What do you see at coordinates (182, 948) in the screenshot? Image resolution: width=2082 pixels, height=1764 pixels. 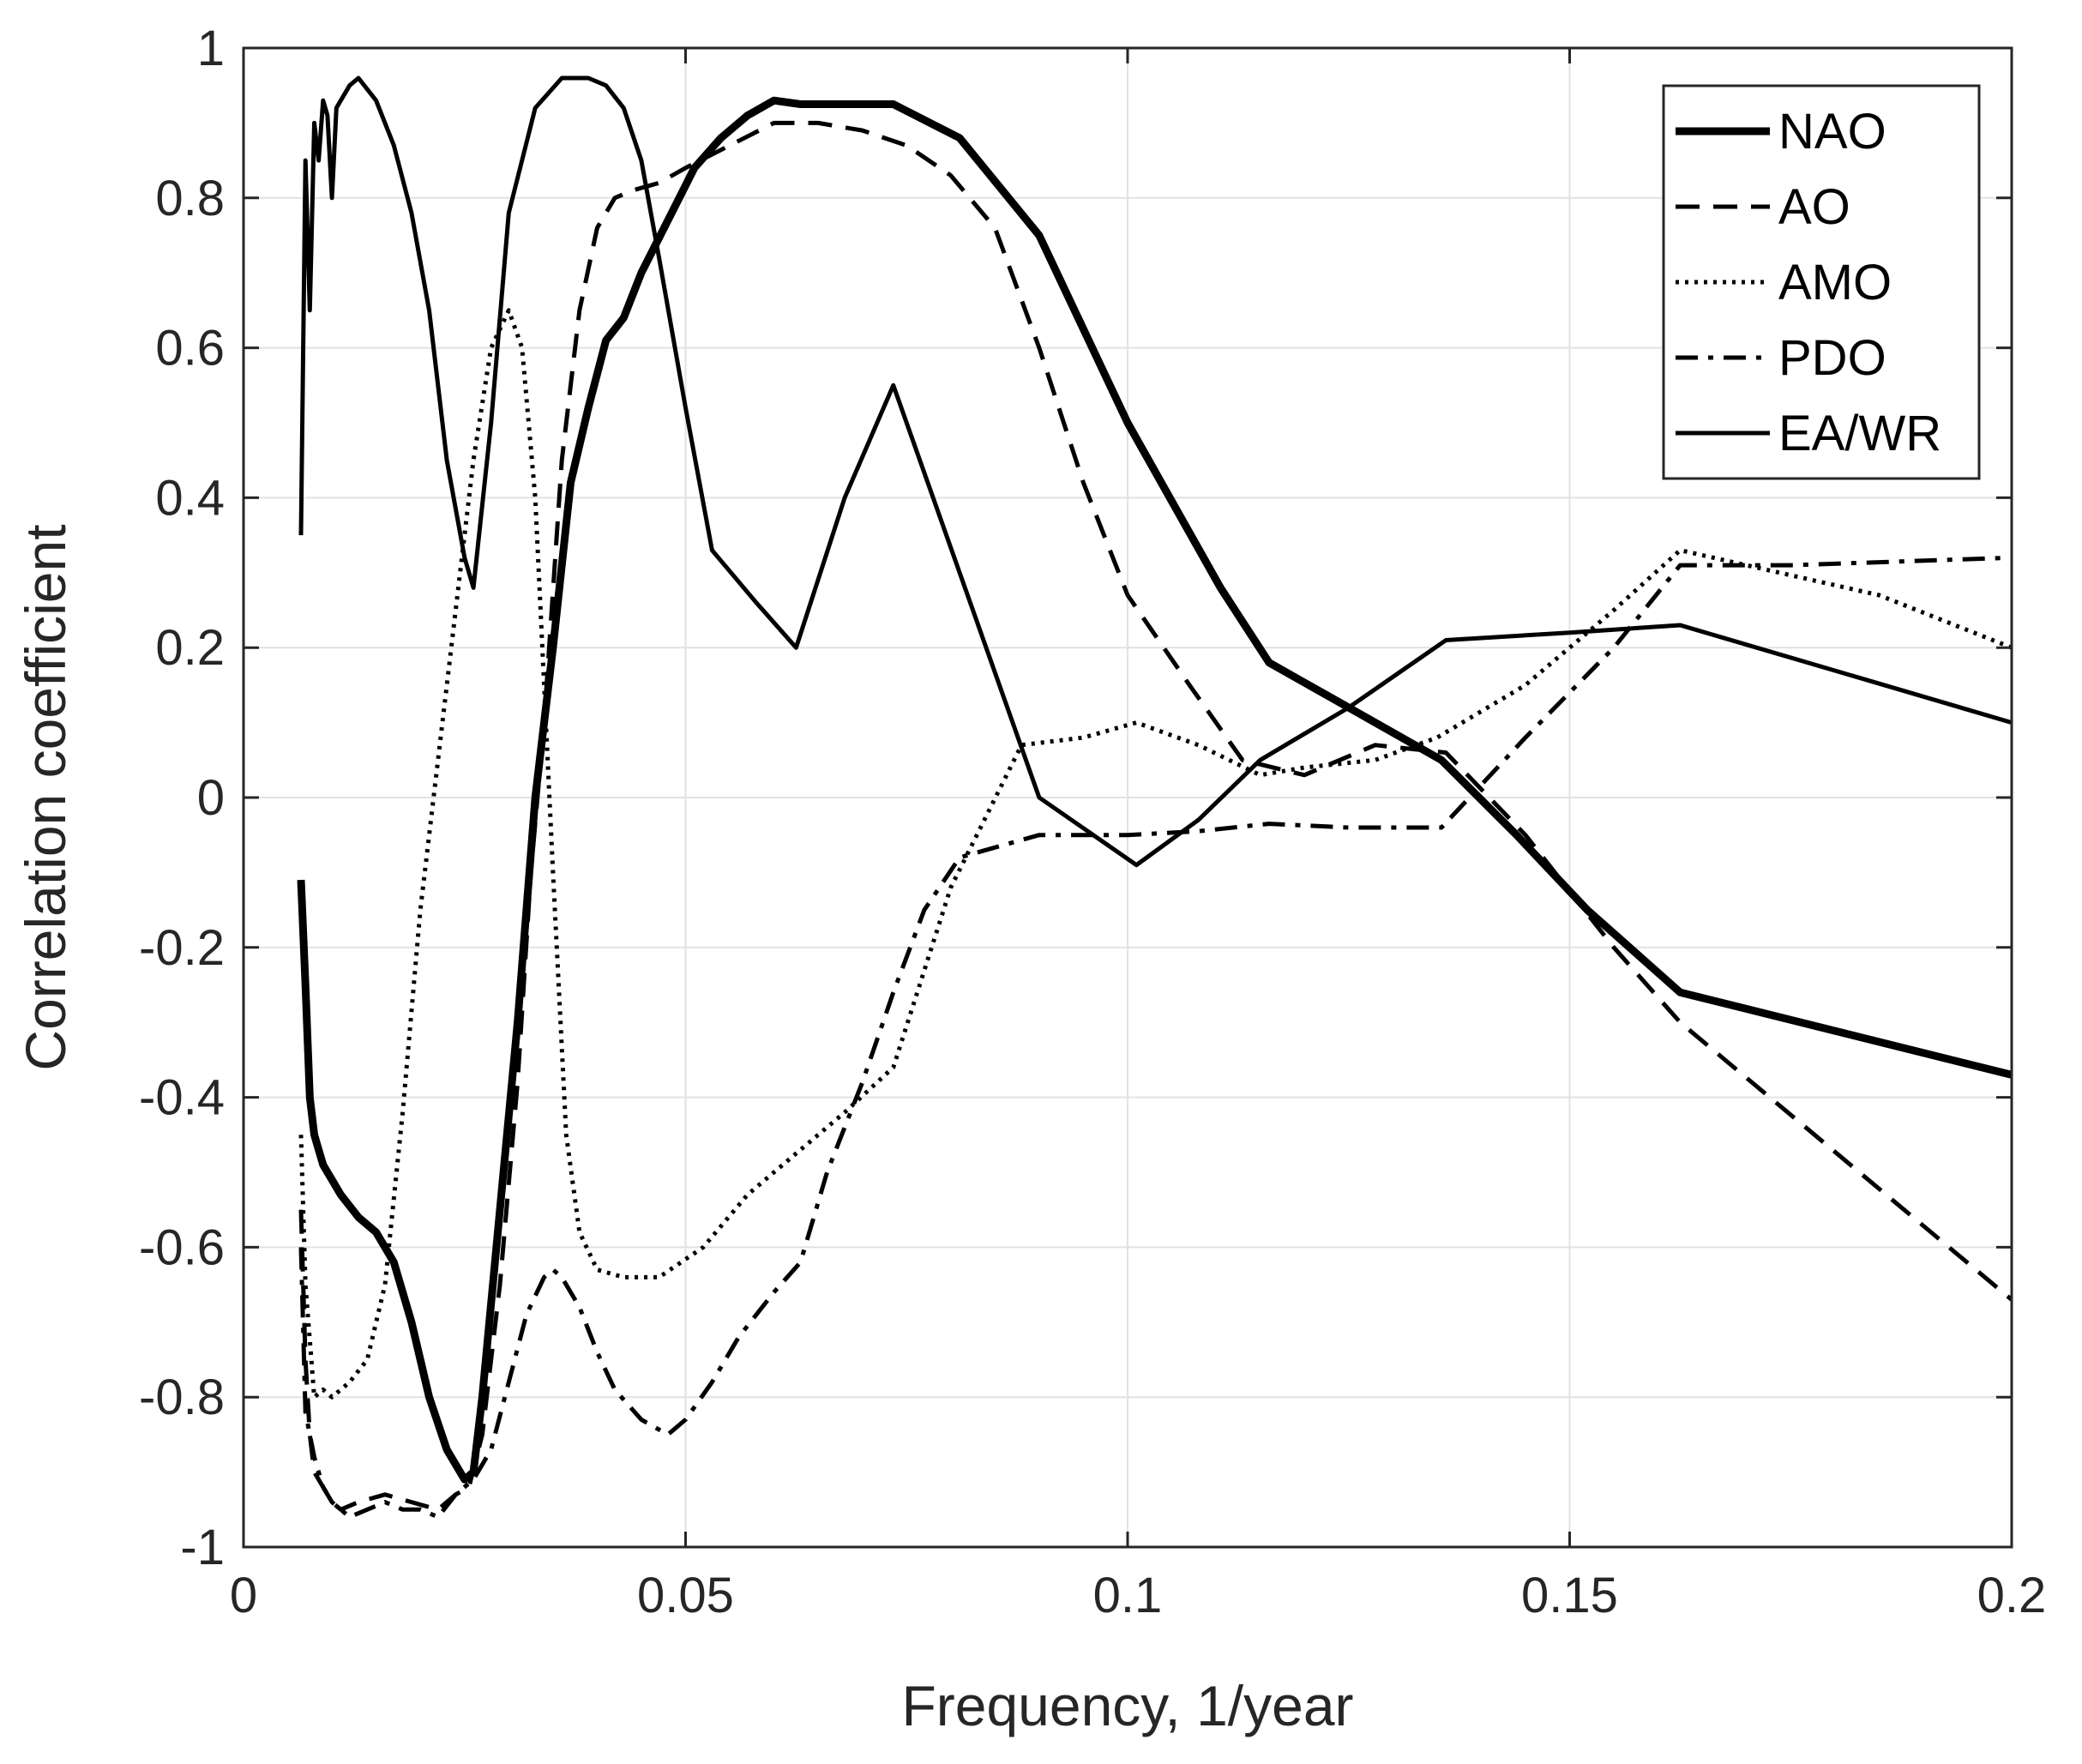 I see `y-tick-label: -0.2` at bounding box center [182, 948].